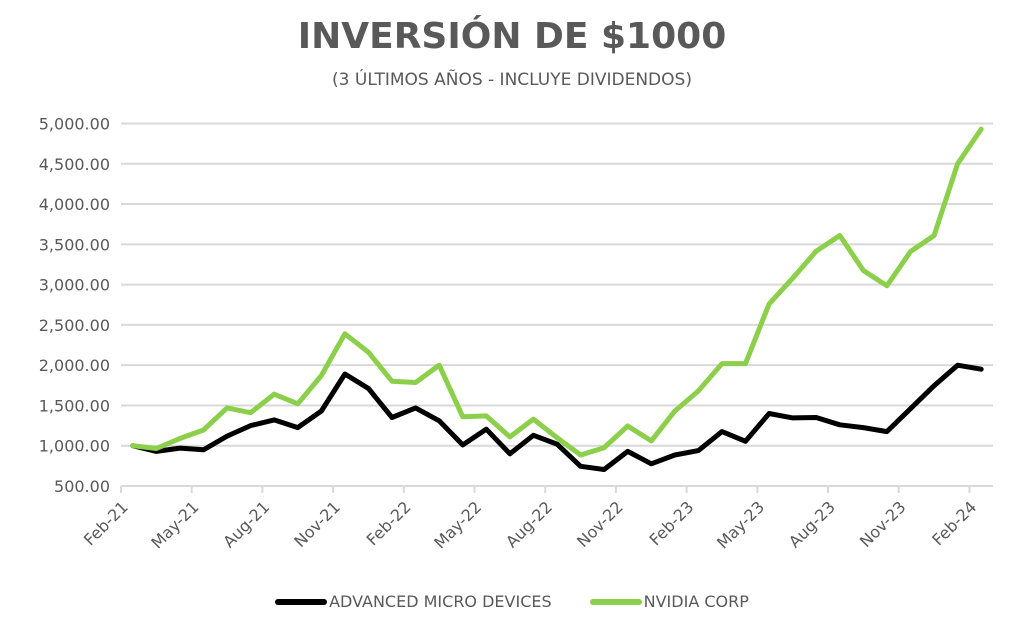  Describe the element at coordinates (440, 601) in the screenshot. I see `legend-label-amd: ADVANCED MICRO DEVICES` at that location.